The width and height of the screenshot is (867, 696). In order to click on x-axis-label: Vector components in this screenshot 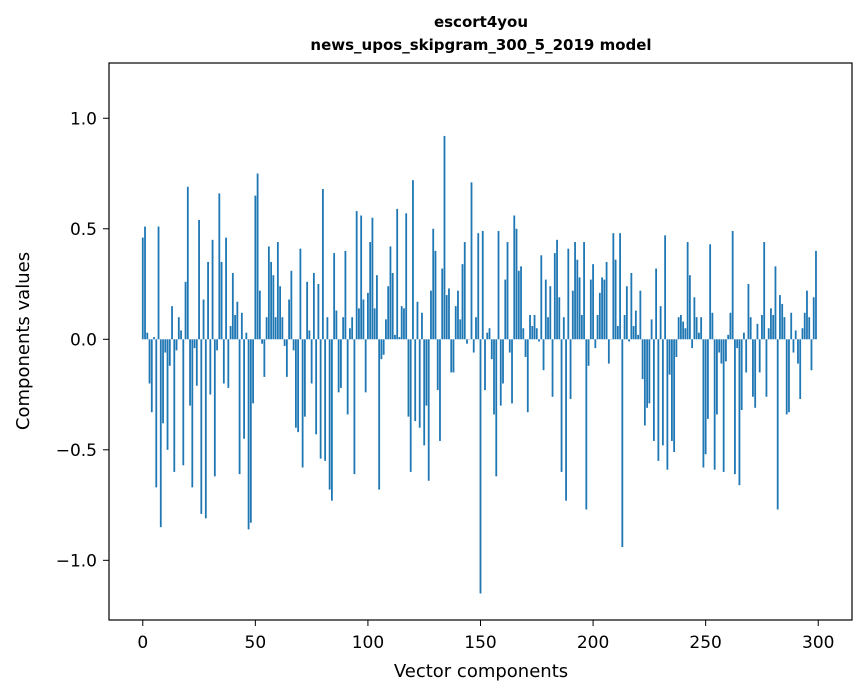, I will do `click(481, 671)`.